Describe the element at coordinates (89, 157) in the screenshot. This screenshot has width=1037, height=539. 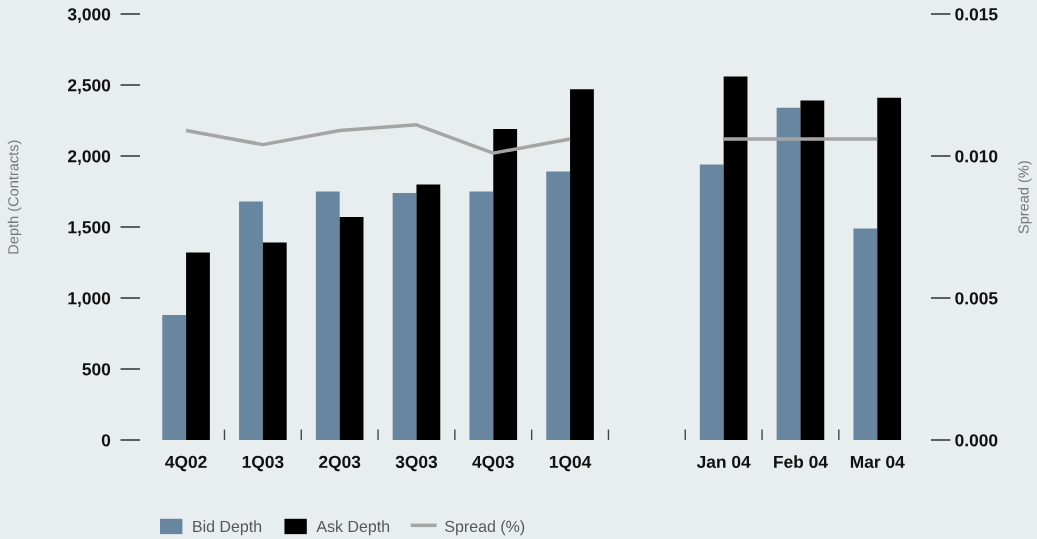
I see `y-tick-label: 2,000` at that location.